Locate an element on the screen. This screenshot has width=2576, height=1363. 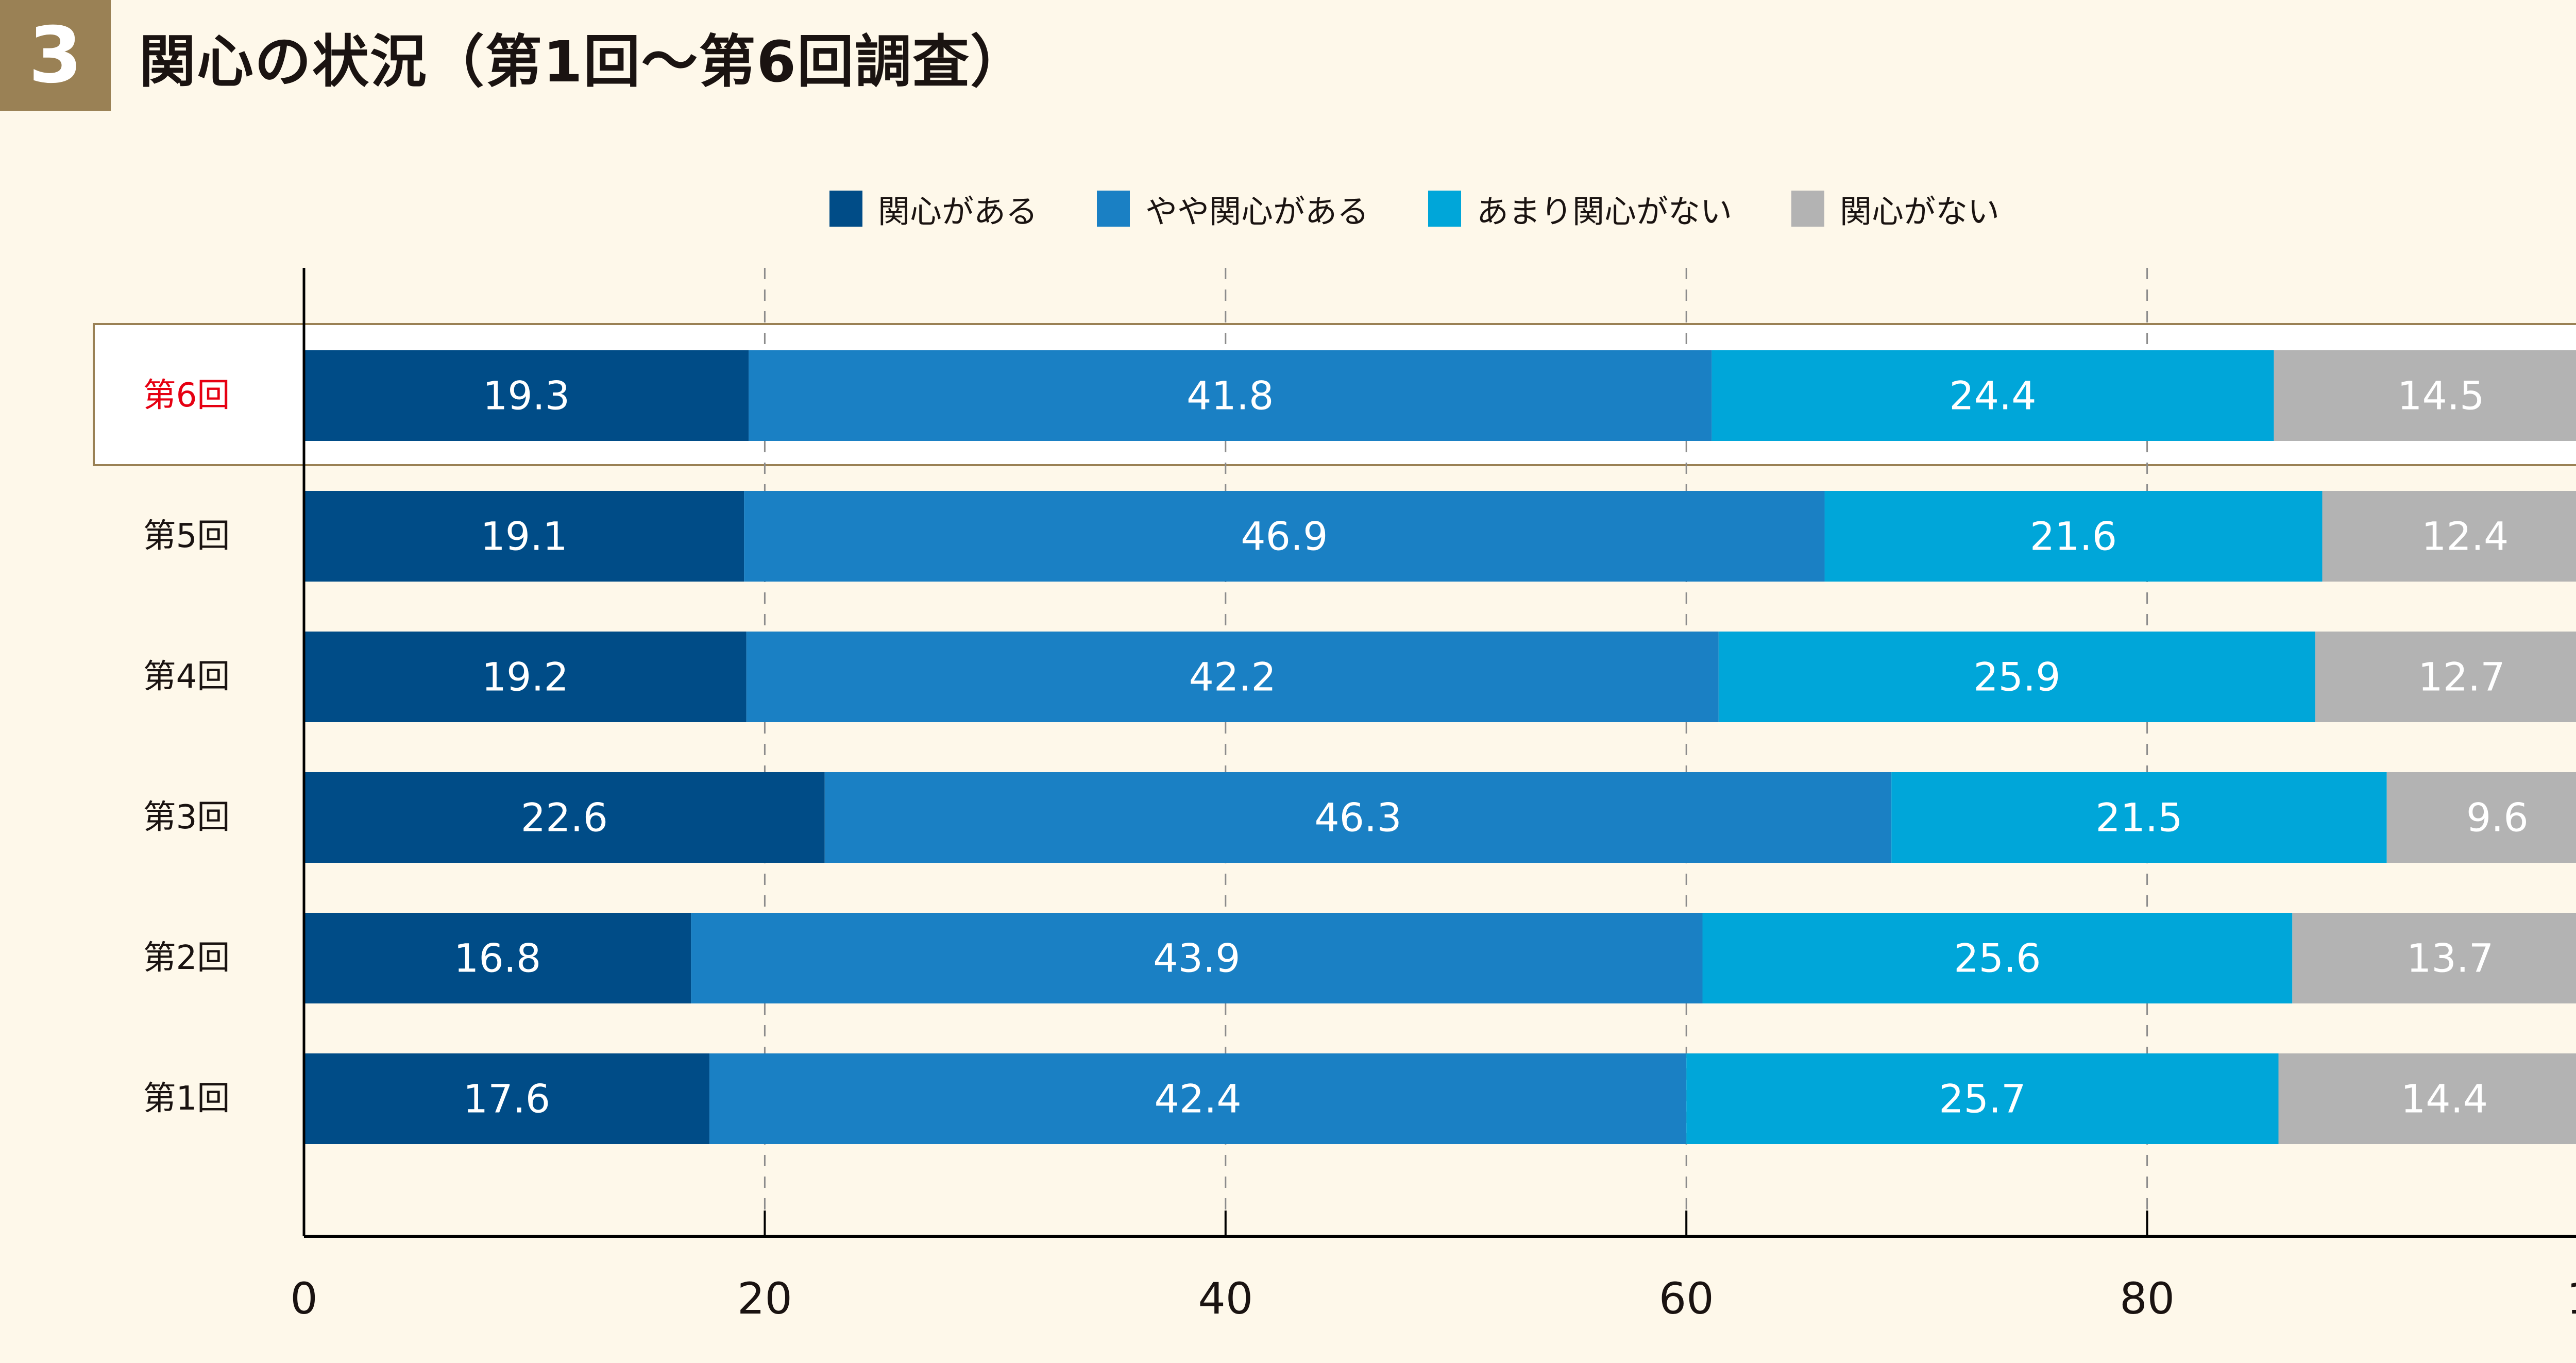
bar-value-label: 21.6 is located at coordinates (2073, 536).